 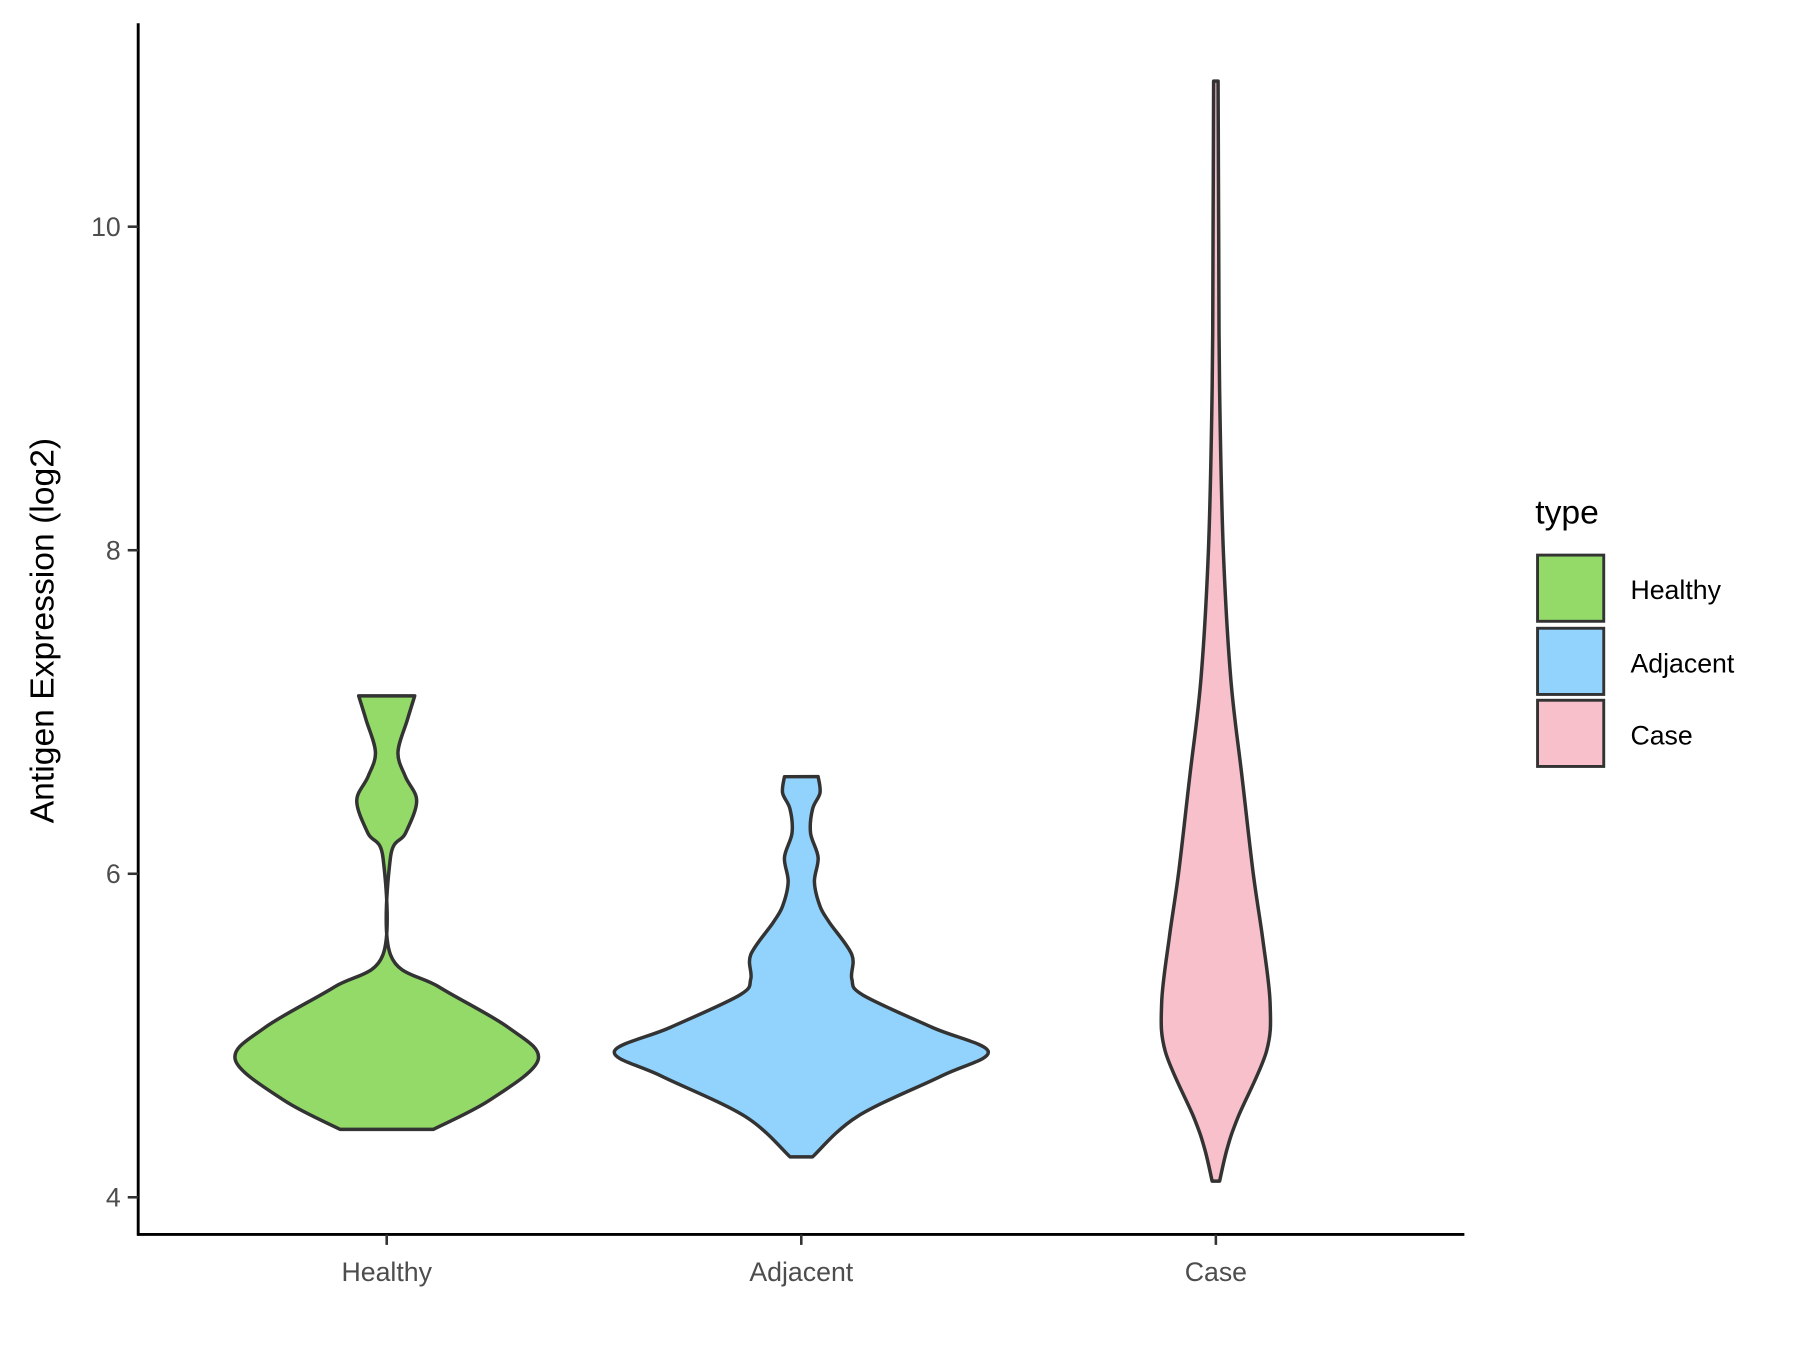 What do you see at coordinates (1682, 663) in the screenshot?
I see `legend-label: Adjacent` at bounding box center [1682, 663].